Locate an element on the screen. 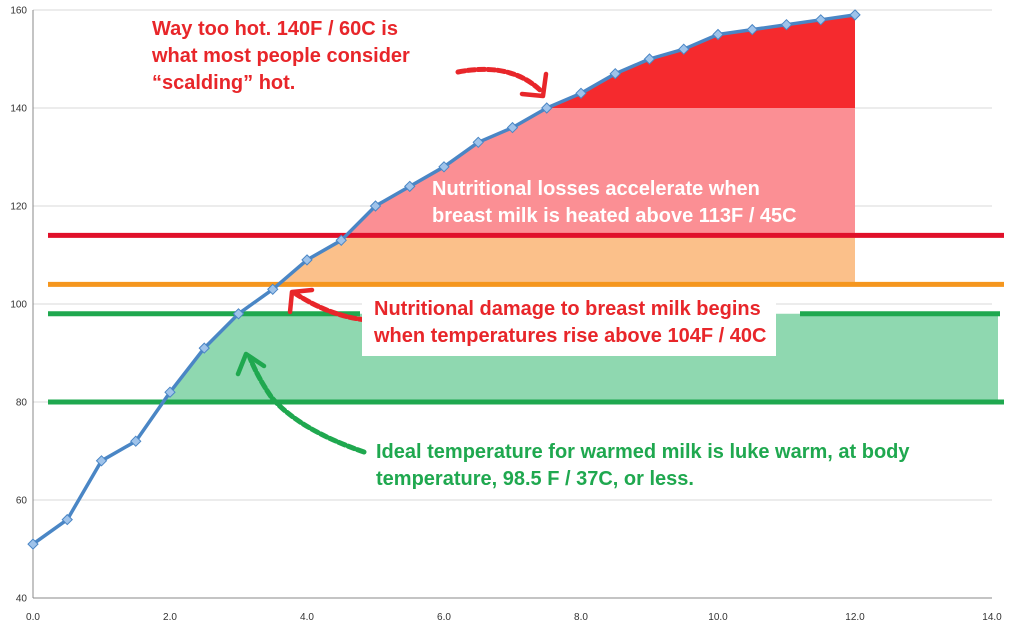 The width and height of the screenshot is (1024, 624). arrow-to-scalding is located at coordinates (499, 79).